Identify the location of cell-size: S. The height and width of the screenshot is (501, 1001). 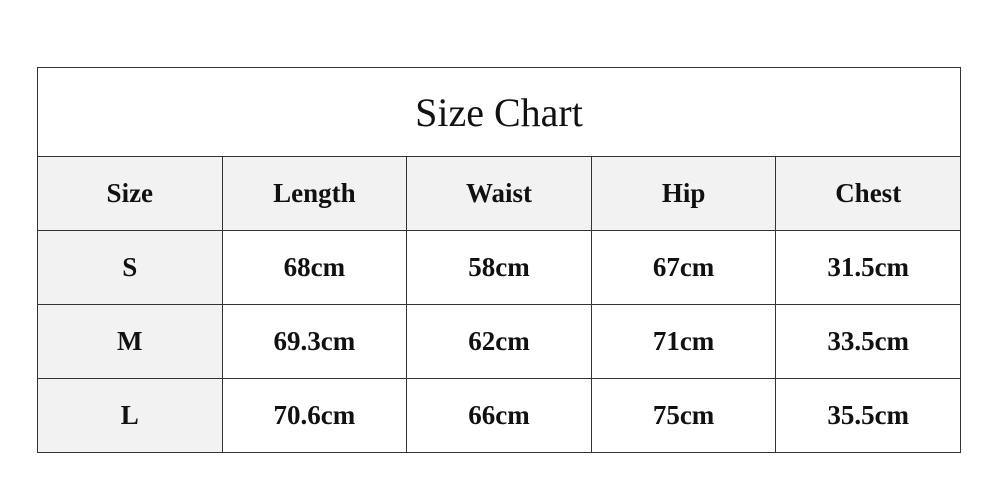
(130, 267).